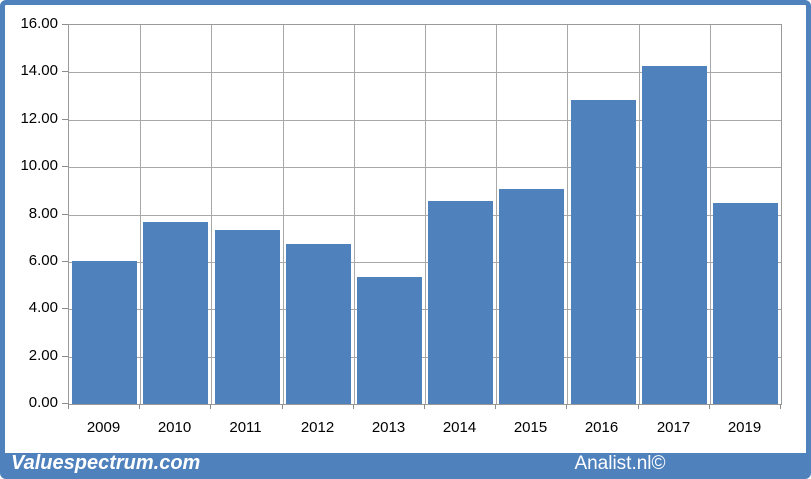  What do you see at coordinates (673, 427) in the screenshot?
I see `x-axis-tick-label: 2017` at bounding box center [673, 427].